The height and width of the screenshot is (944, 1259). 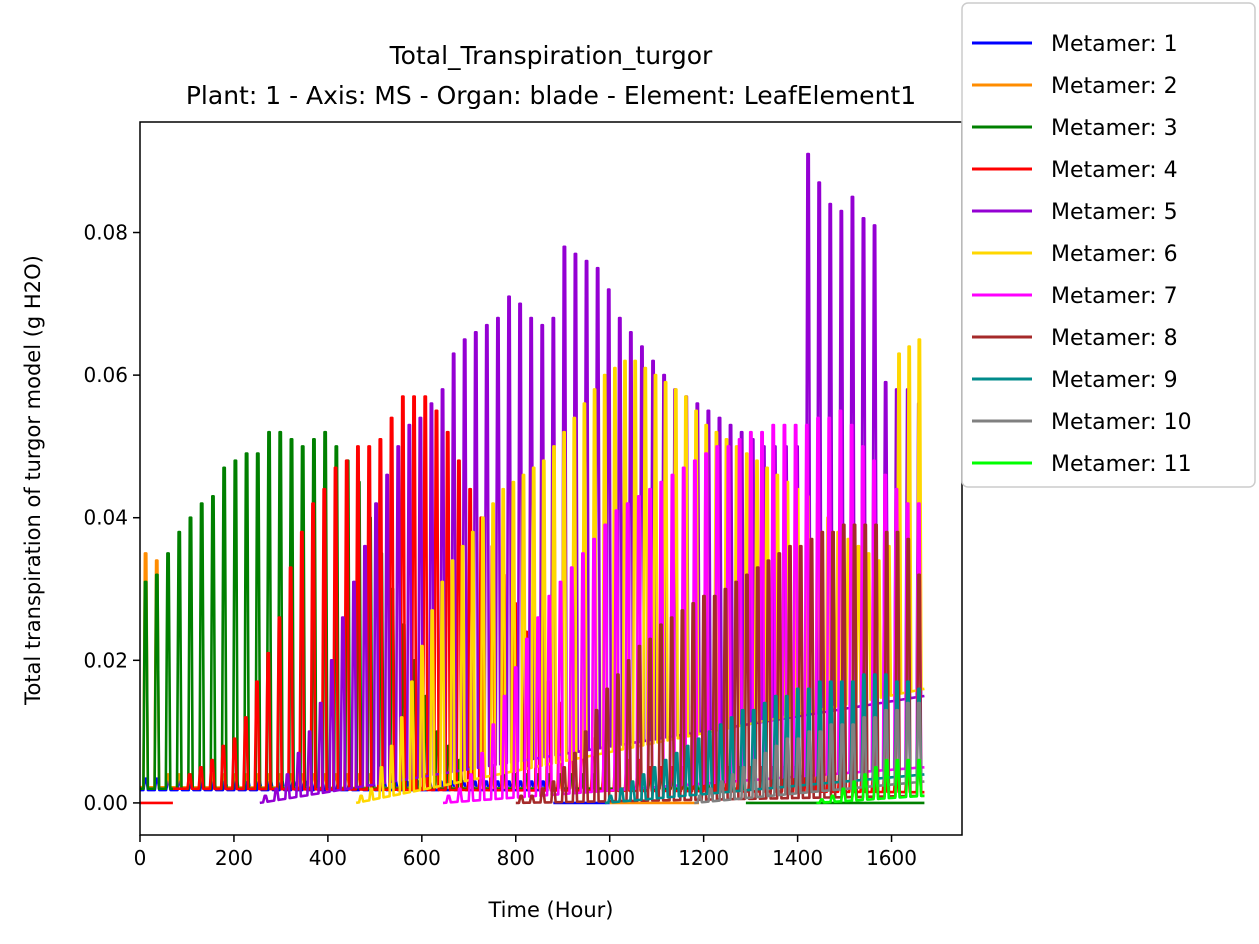 I want to click on legend-label-metamer-2: Metamer: 2, so click(x=1114, y=86).